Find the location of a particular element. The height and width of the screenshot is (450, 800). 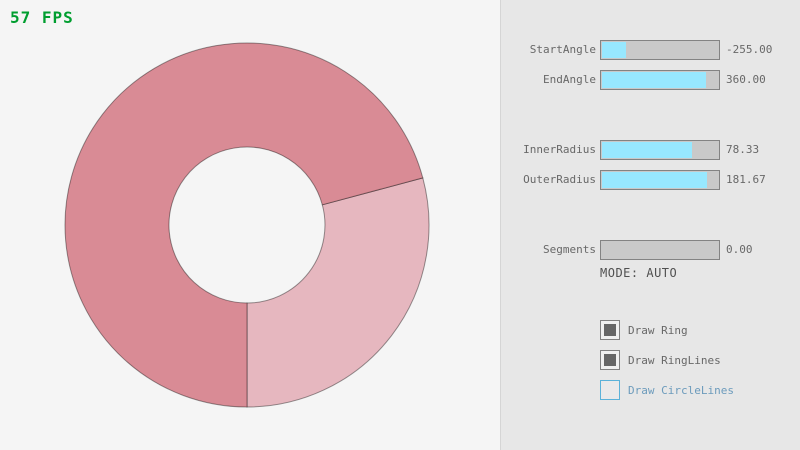

slider-row-outerradius: OuterRadius 181.67 is located at coordinates (650, 180).